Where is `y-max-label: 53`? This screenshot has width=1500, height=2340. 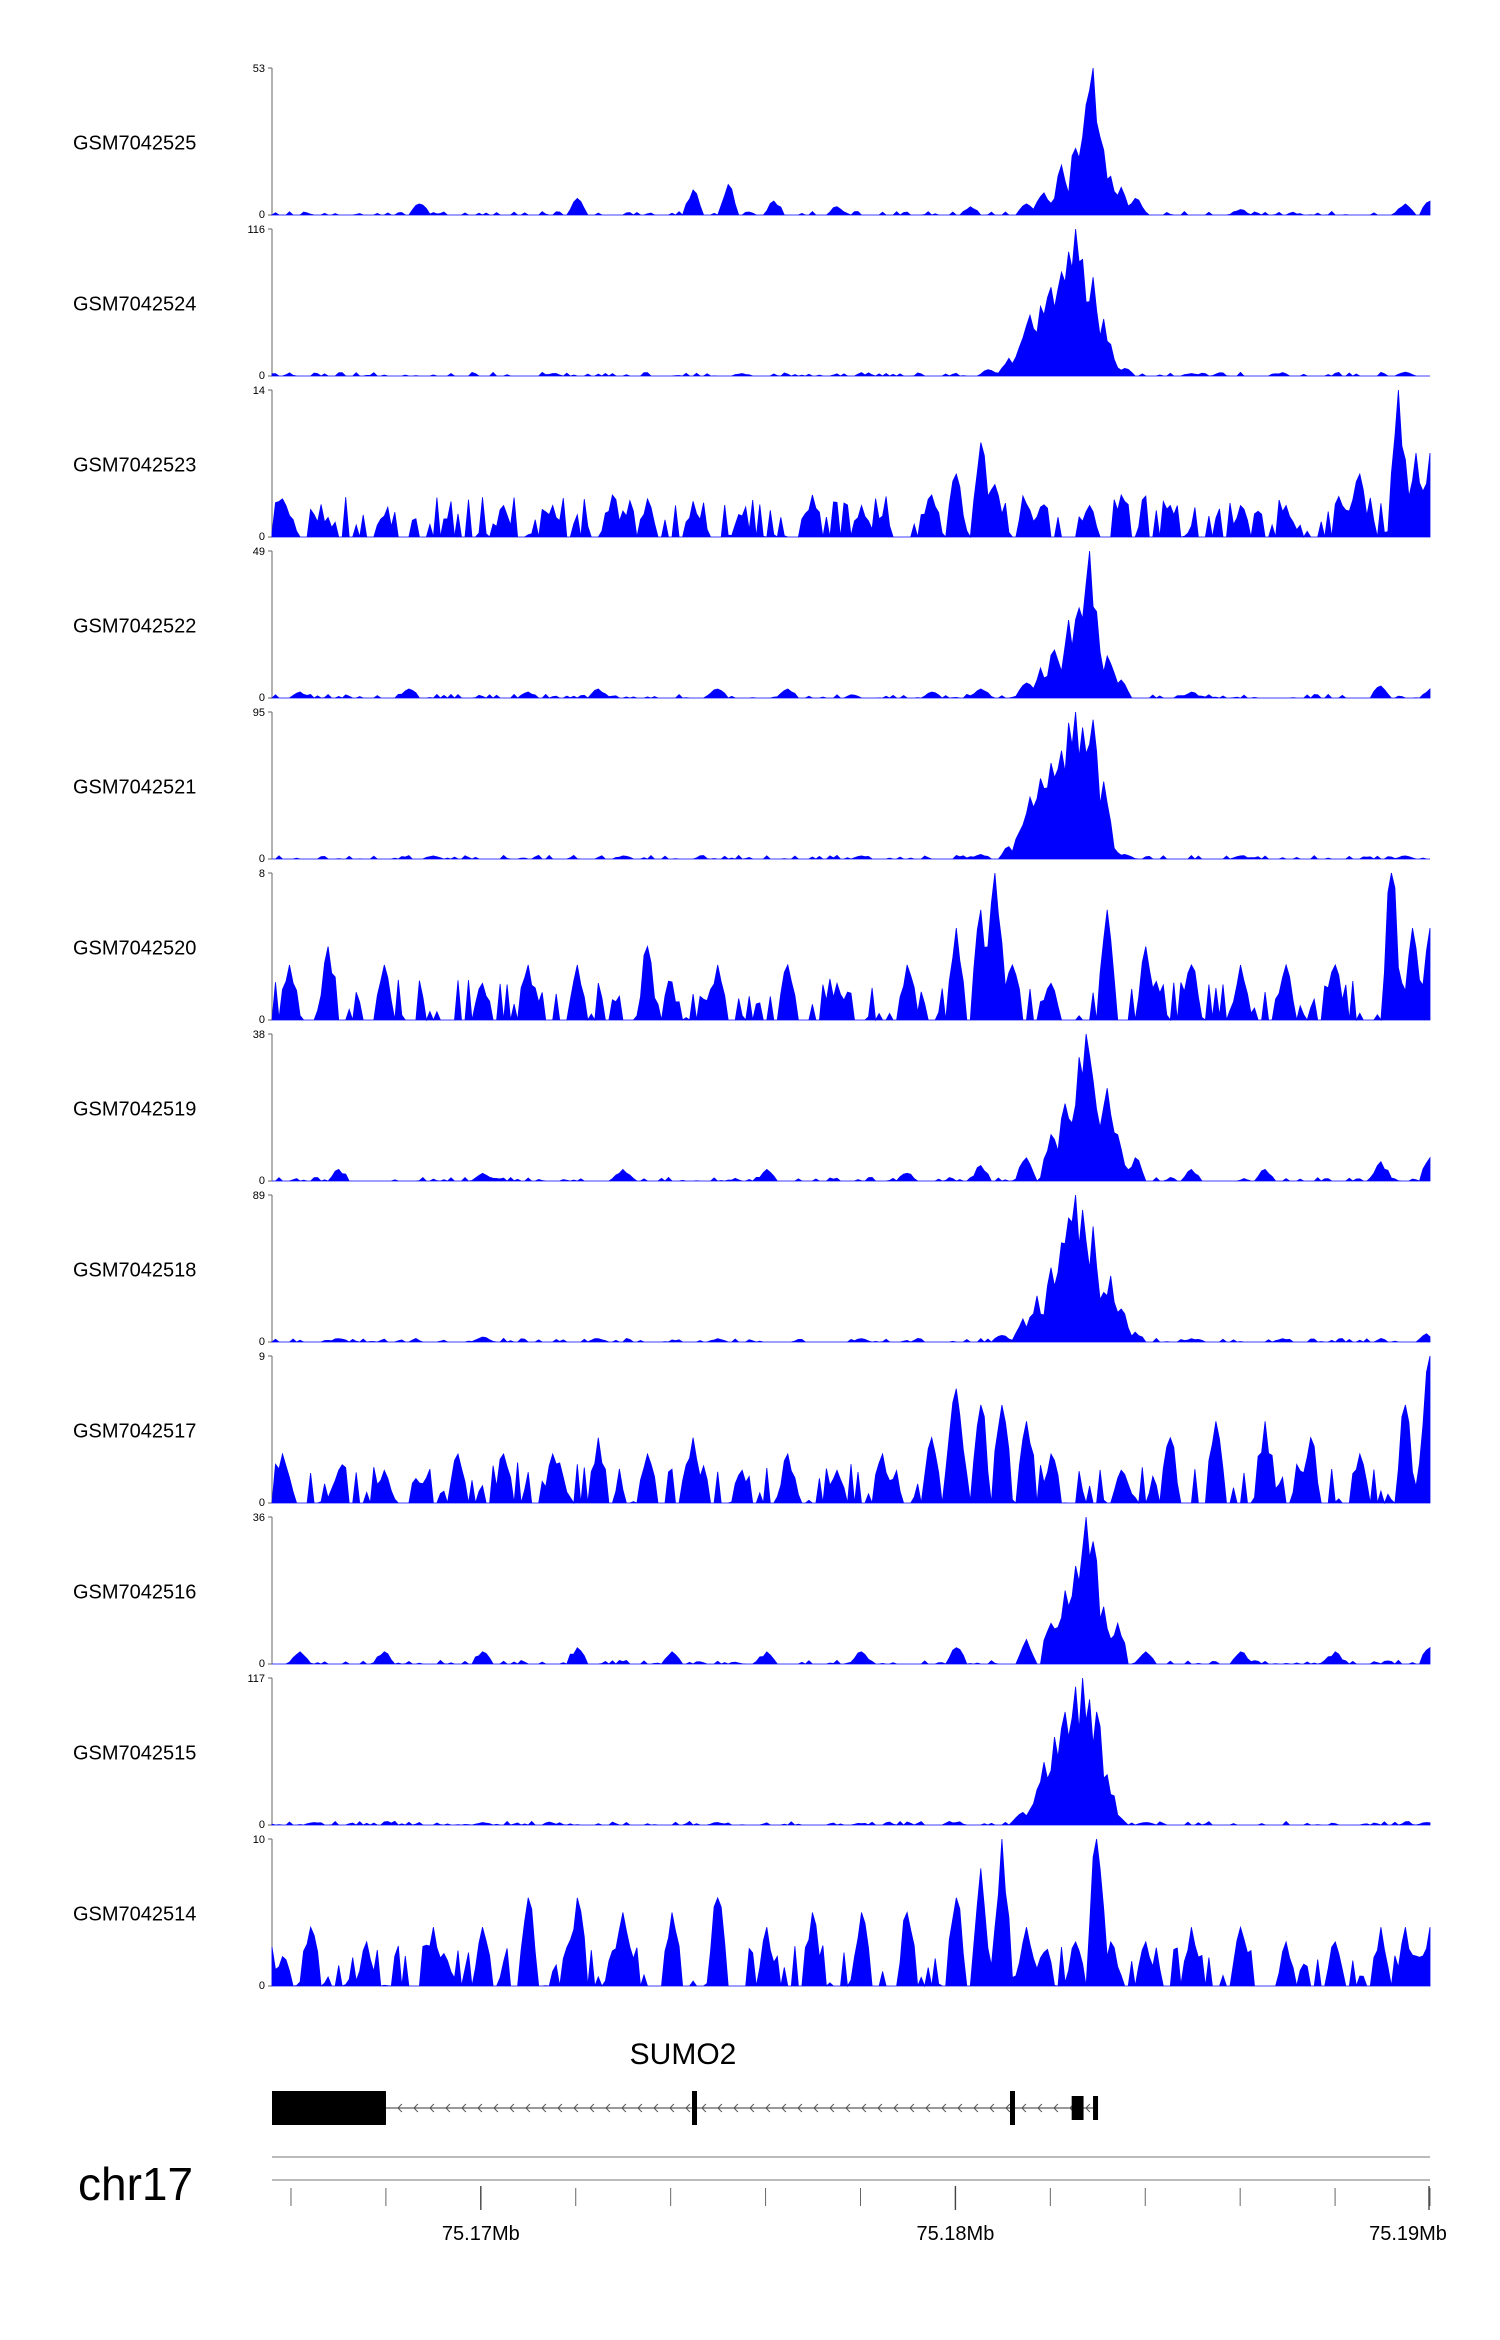
y-max-label: 53 is located at coordinates (259, 69).